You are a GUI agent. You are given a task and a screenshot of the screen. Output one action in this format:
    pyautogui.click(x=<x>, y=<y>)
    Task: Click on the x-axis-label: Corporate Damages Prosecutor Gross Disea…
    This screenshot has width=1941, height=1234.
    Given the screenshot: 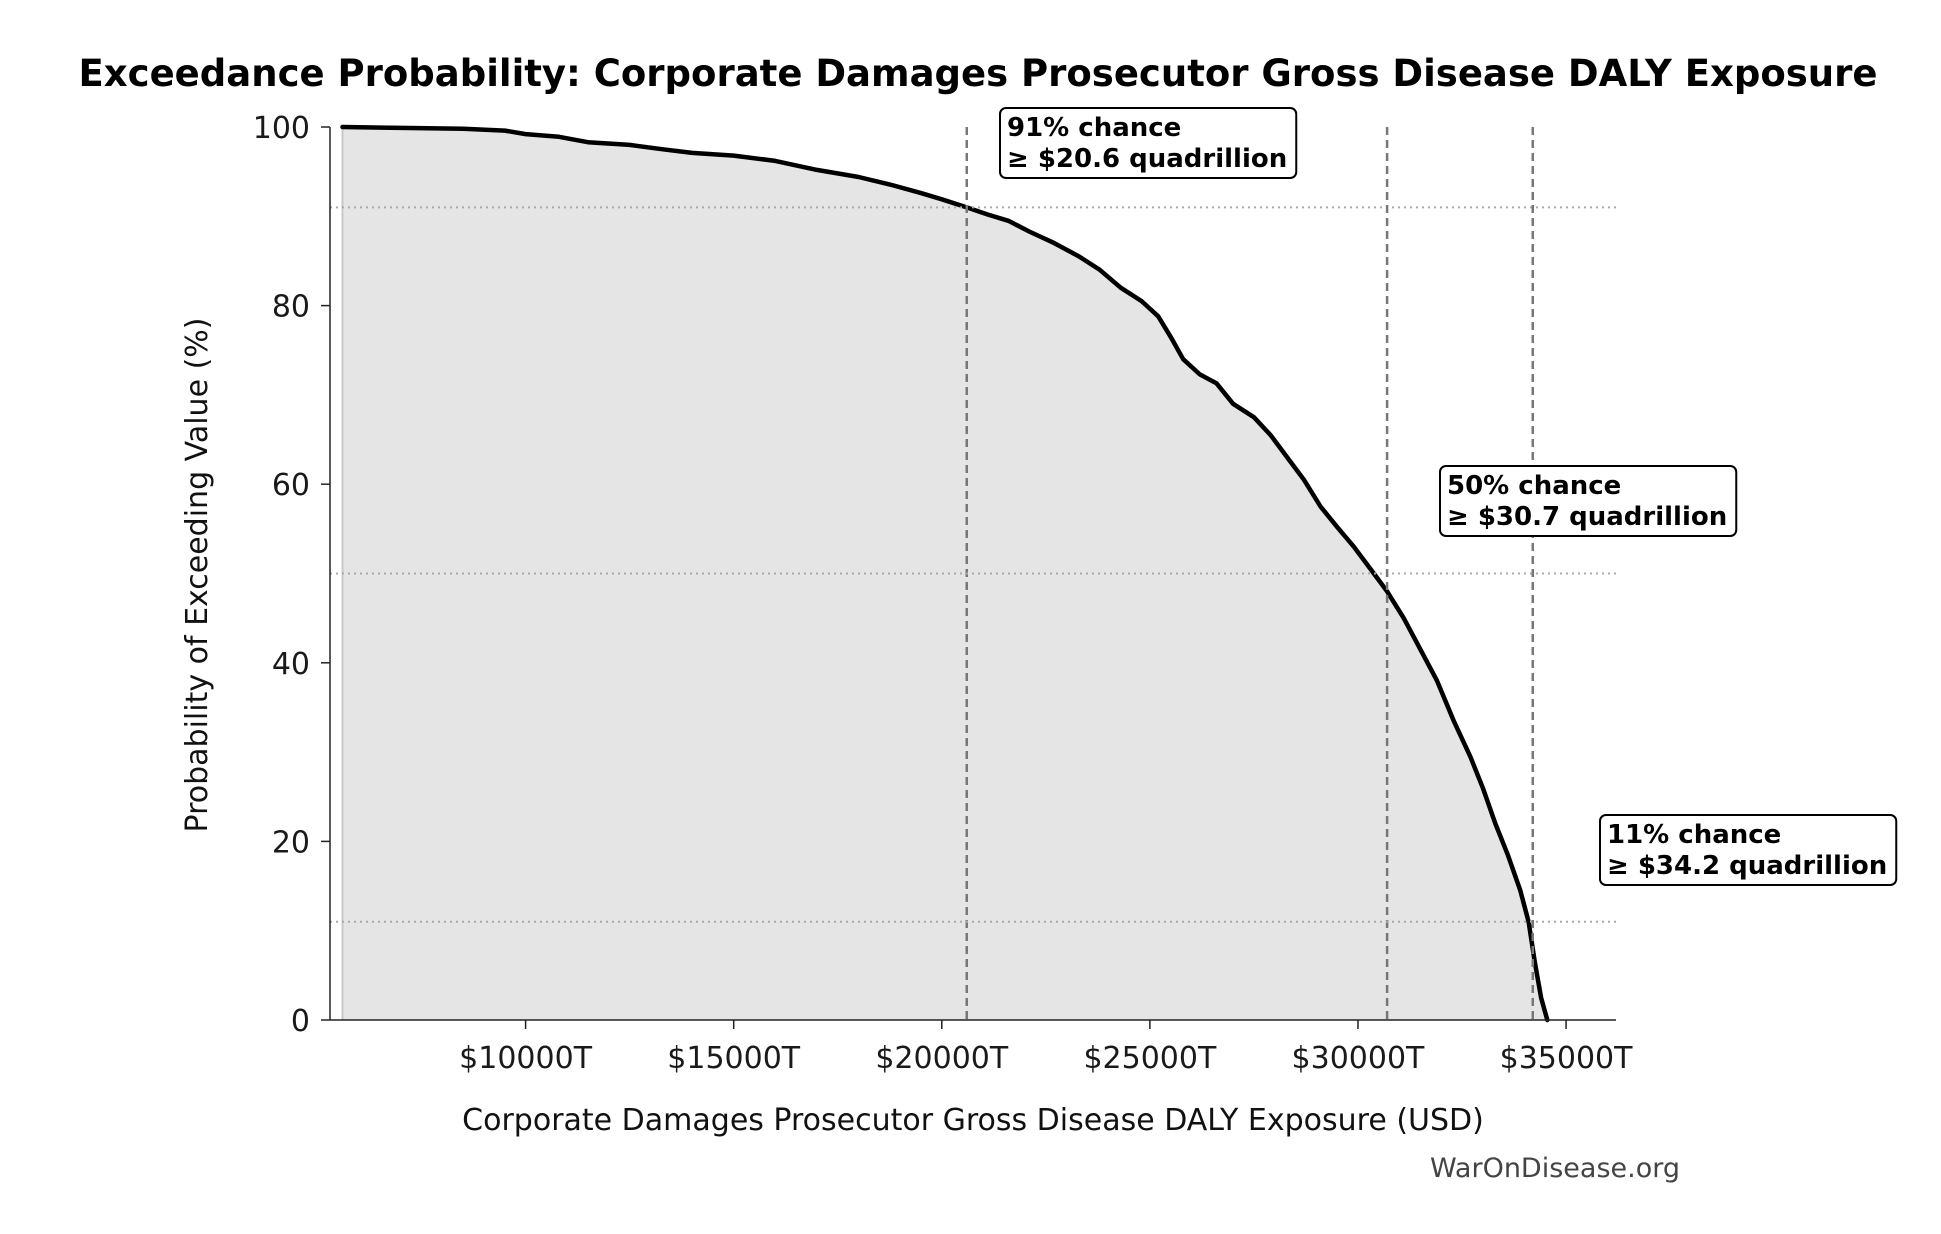 What is the action you would take?
    pyautogui.click(x=973, y=1120)
    